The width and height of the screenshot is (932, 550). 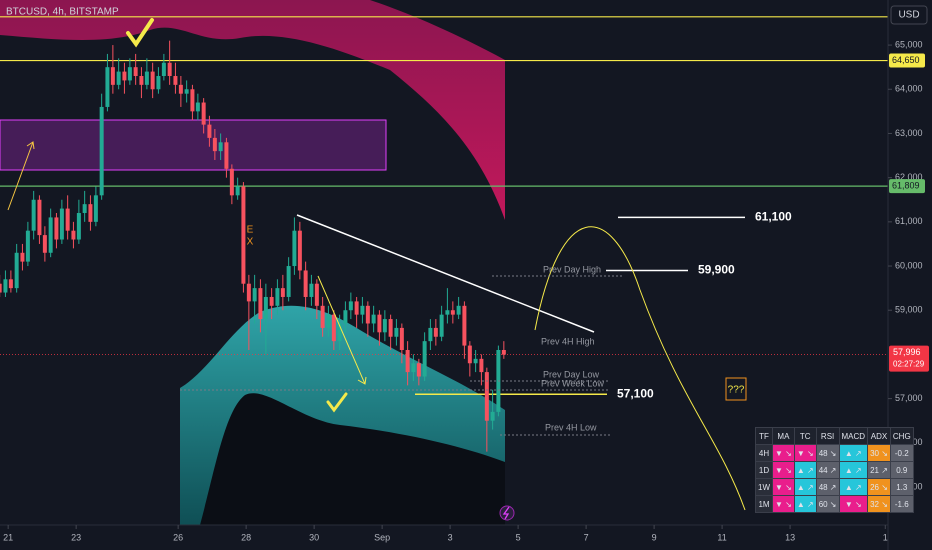 I want to click on target-label: 57,100, so click(x=635, y=393).